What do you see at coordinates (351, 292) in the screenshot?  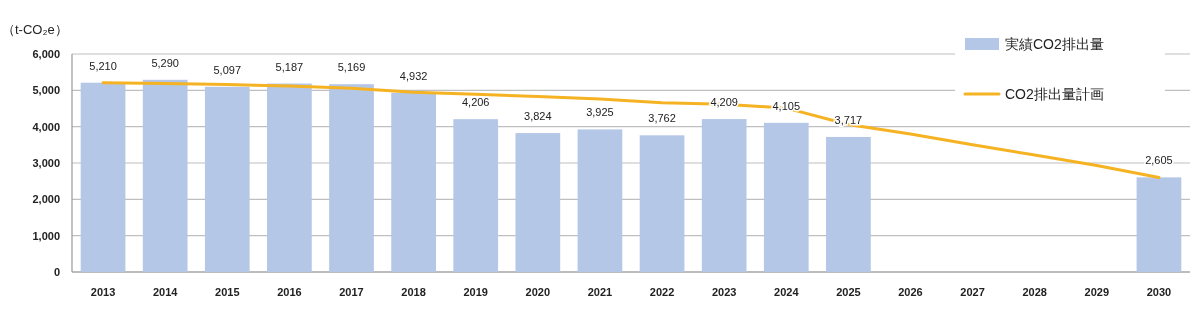 I see `x-tick-label: 2017` at bounding box center [351, 292].